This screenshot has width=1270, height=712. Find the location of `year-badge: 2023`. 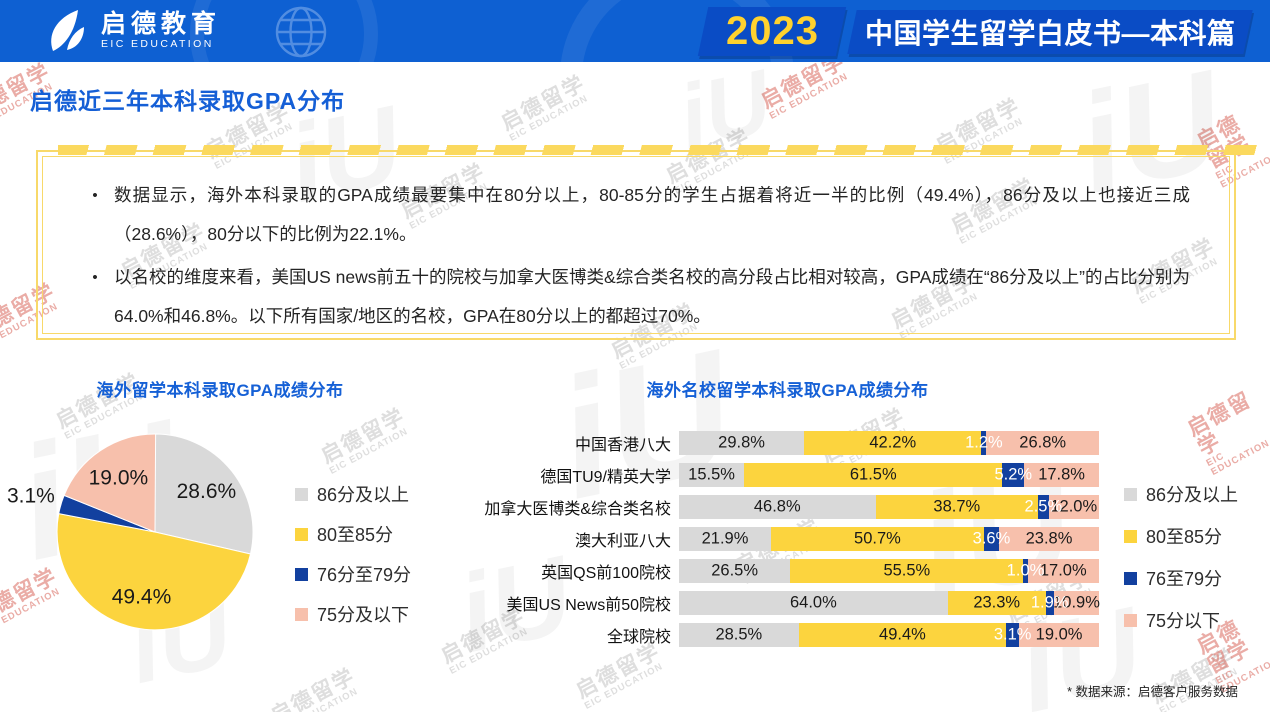

year-badge: 2023 is located at coordinates (772, 31).